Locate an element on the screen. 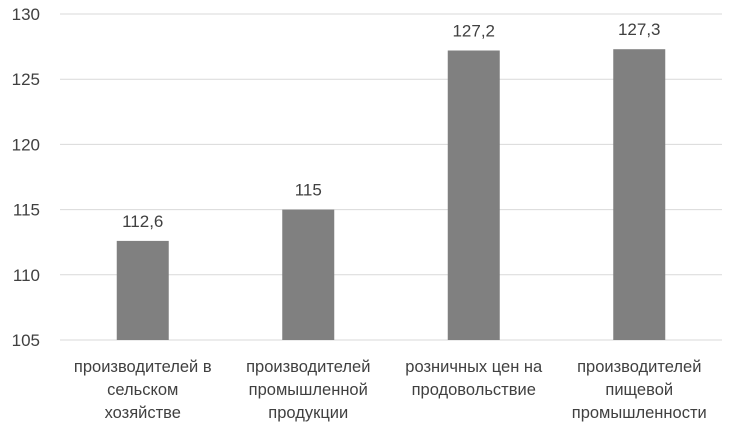 The height and width of the screenshot is (430, 736). y-tick-label: 130 is located at coordinates (26, 14).